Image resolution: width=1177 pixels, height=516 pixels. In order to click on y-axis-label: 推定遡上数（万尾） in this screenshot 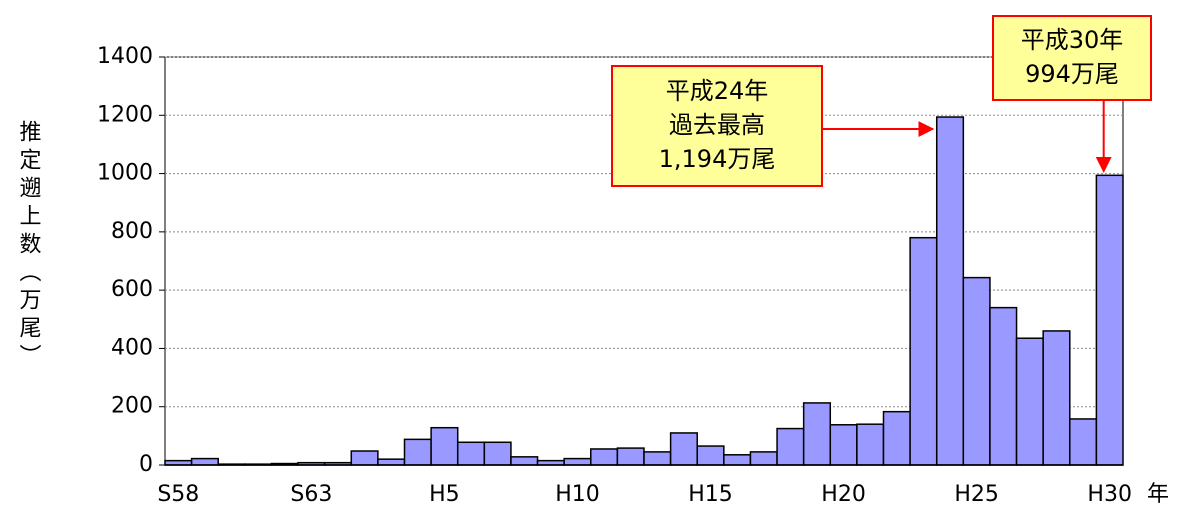, I will do `click(29, 246)`.